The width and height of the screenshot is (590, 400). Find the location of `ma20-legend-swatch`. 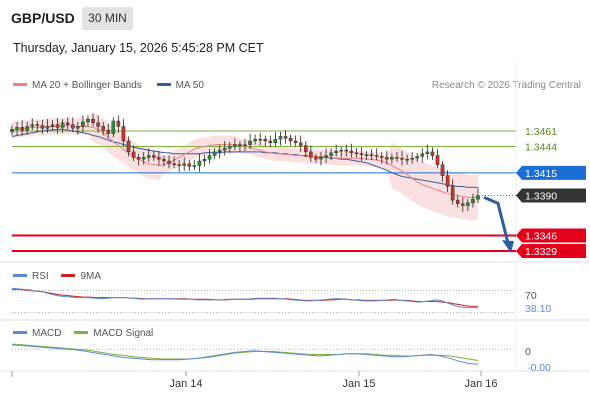

ma20-legend-swatch is located at coordinates (20, 84).